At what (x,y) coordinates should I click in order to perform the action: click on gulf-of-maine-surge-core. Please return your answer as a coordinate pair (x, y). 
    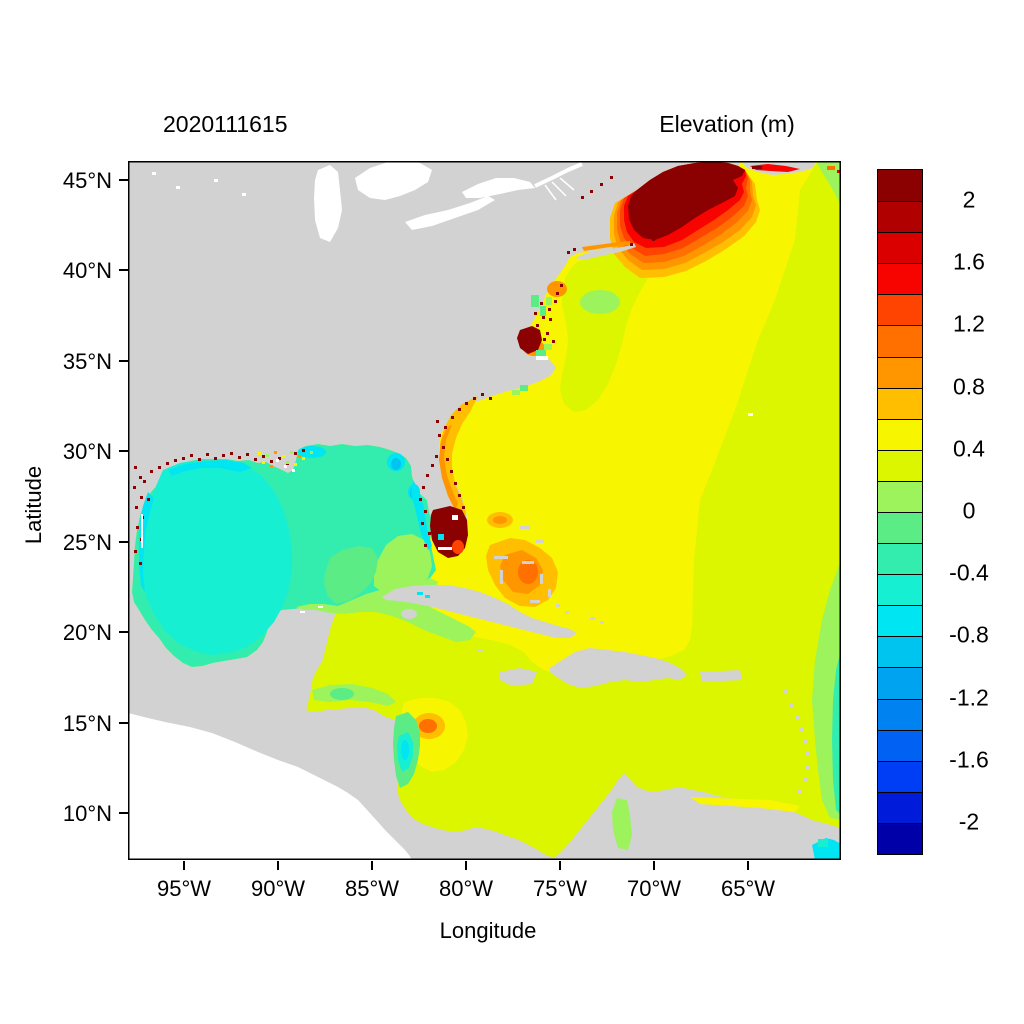
    Looking at the image, I should click on (686, 201).